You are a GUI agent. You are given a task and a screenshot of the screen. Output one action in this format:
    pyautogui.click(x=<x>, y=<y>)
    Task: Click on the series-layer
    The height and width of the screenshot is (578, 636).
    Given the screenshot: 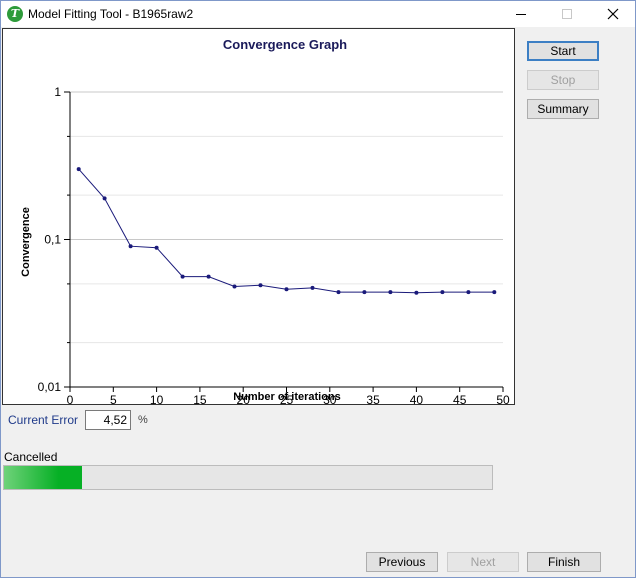 What is the action you would take?
    pyautogui.click(x=286, y=231)
    